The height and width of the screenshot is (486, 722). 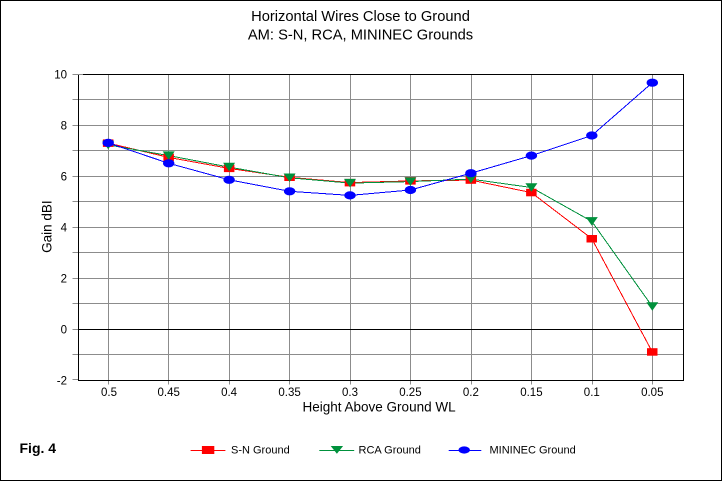 What do you see at coordinates (471, 393) in the screenshot?
I see `svg-text: 0.2` at bounding box center [471, 393].